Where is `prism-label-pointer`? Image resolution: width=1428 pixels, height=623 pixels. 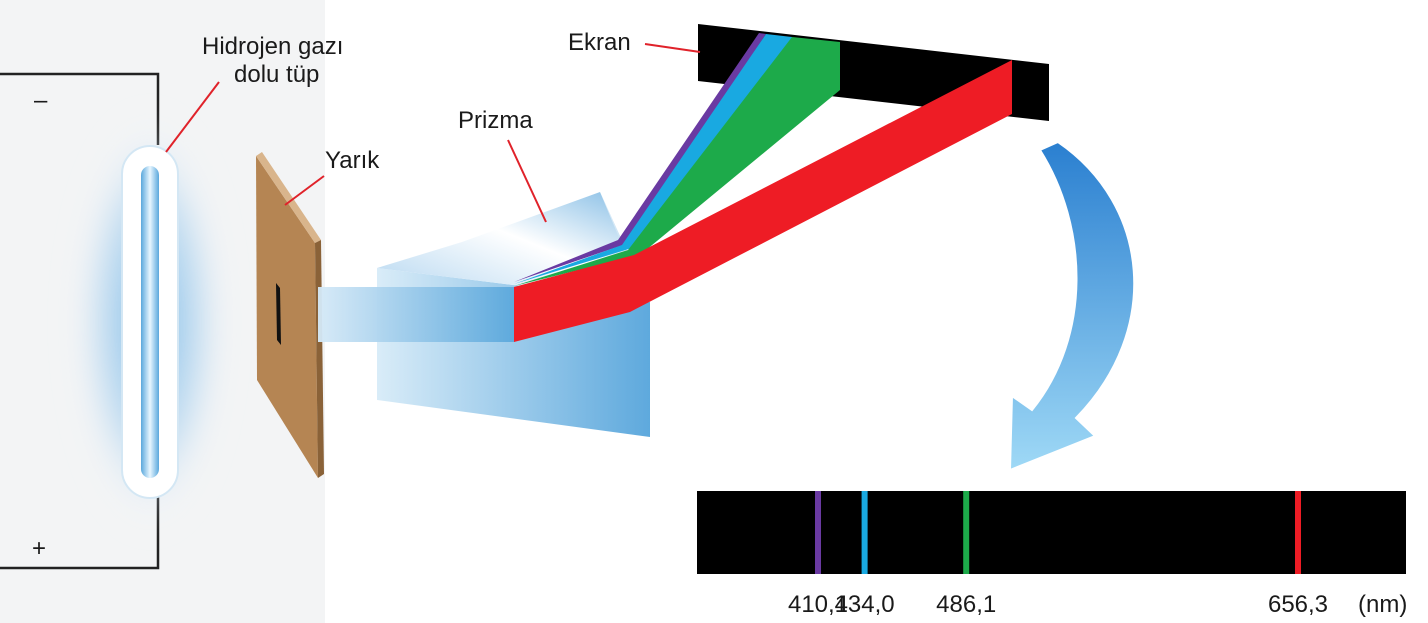 prism-label-pointer is located at coordinates (527, 181).